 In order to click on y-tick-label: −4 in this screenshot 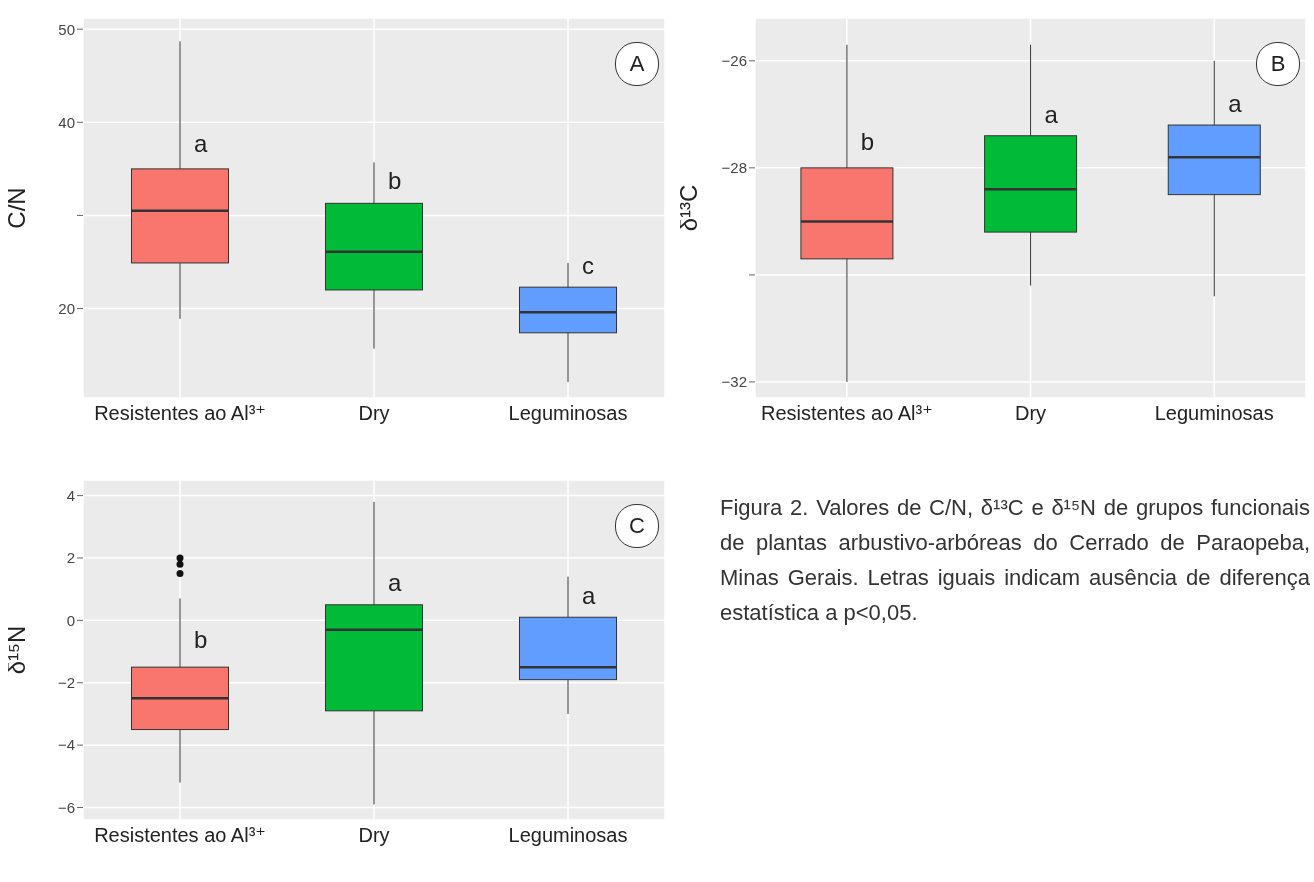, I will do `click(66, 745)`.